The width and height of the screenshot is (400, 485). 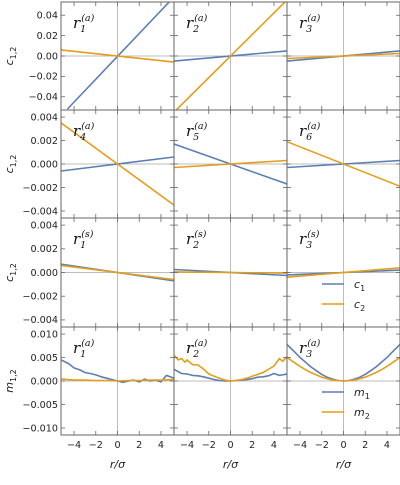 I want to click on series-c1-line, so click(x=118, y=56).